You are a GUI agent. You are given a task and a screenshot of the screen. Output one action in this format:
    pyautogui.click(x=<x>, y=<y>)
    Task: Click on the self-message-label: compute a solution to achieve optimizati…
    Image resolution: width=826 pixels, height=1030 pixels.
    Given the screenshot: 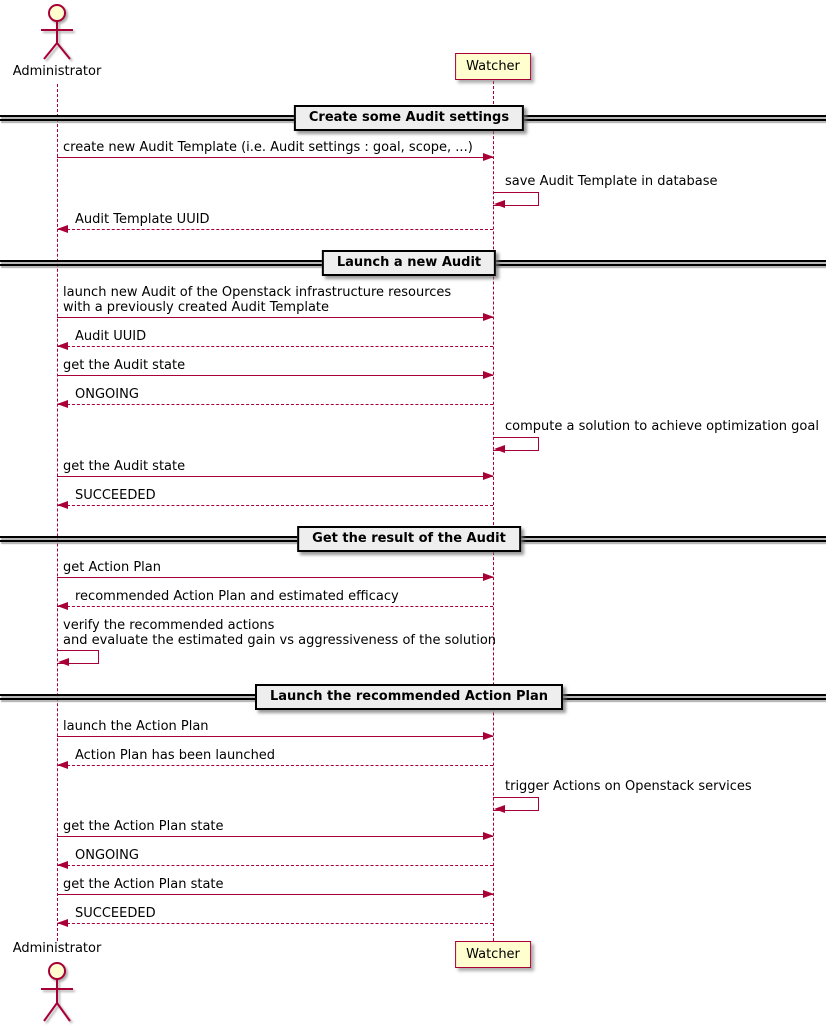 What is the action you would take?
    pyautogui.click(x=662, y=426)
    